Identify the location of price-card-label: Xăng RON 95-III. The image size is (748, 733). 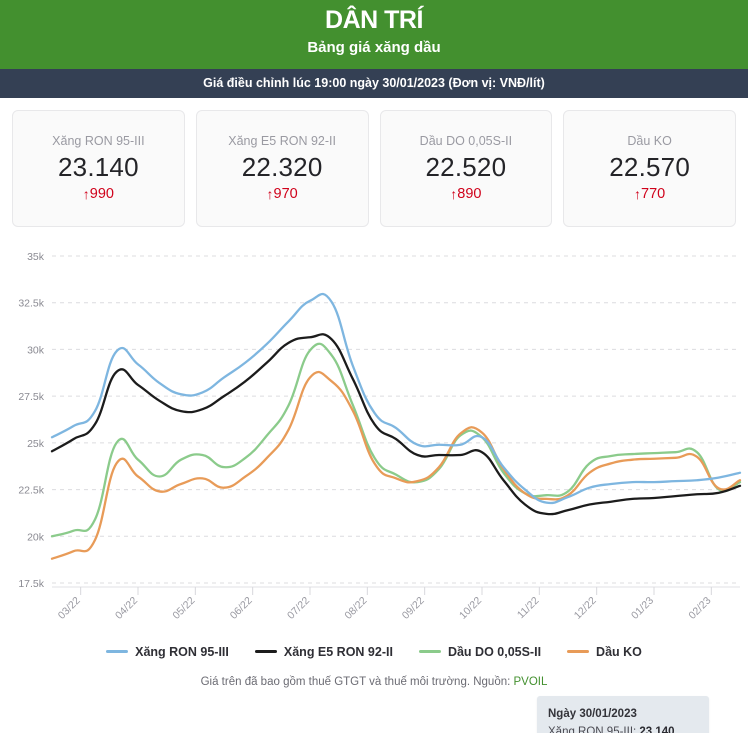
(98, 141).